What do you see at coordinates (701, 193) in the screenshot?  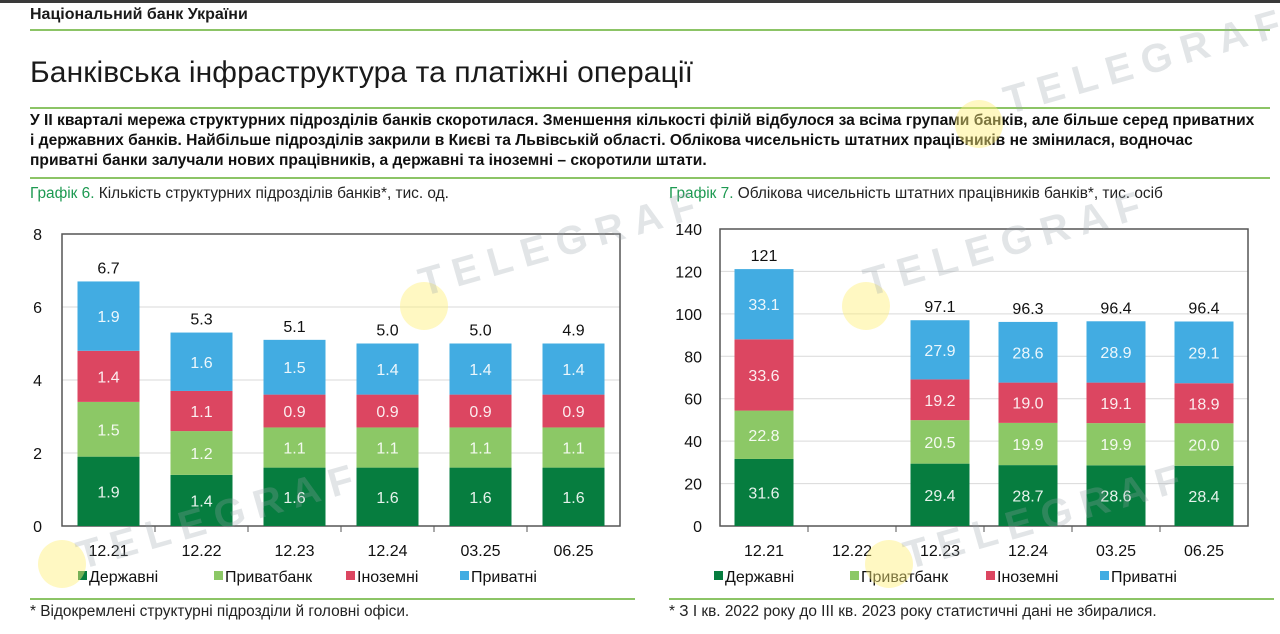 I see `chart7-number: Графік 7.` at bounding box center [701, 193].